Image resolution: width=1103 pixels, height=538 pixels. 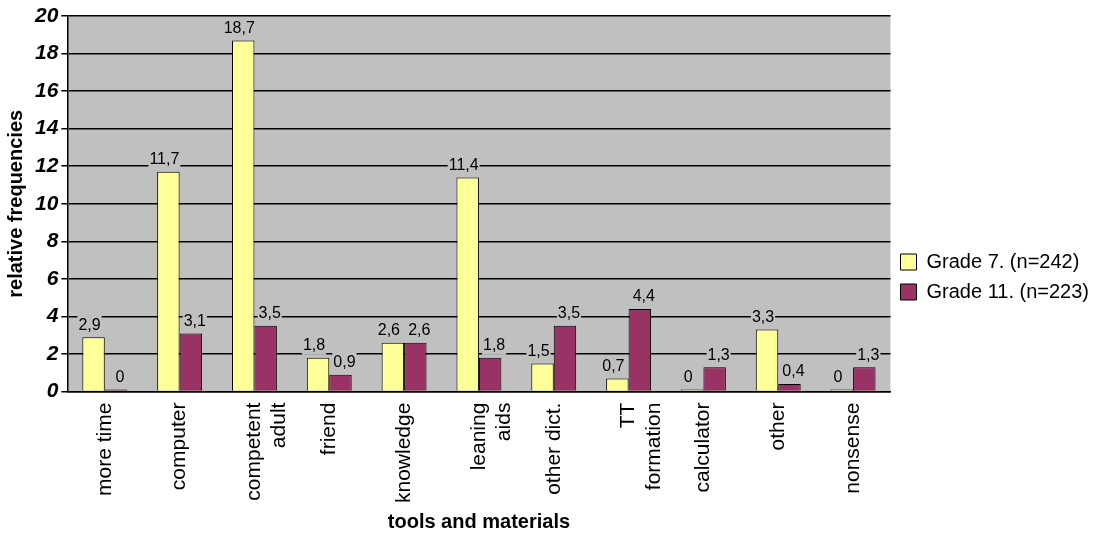 What do you see at coordinates (47, 202) in the screenshot?
I see `y-tick-label: 10` at bounding box center [47, 202].